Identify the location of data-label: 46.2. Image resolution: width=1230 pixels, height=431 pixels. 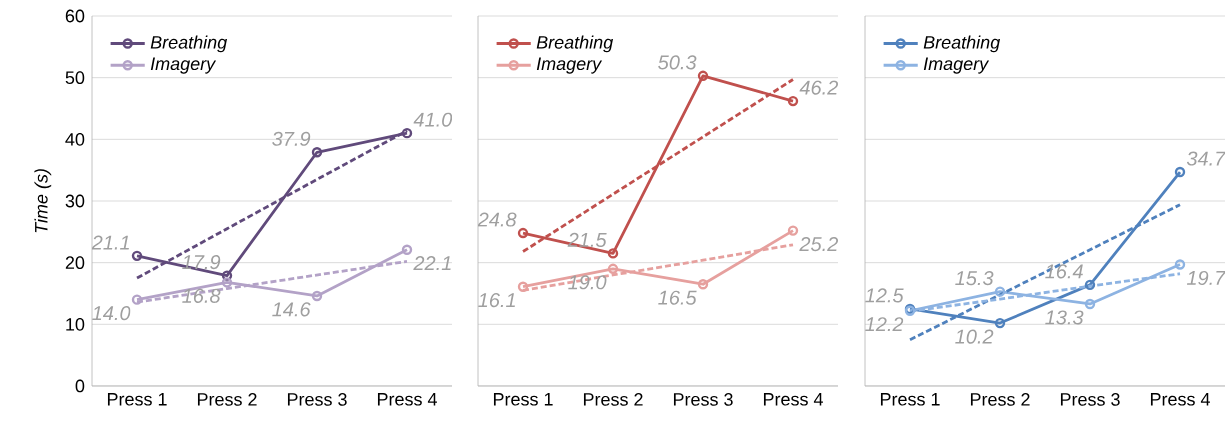
(819, 87).